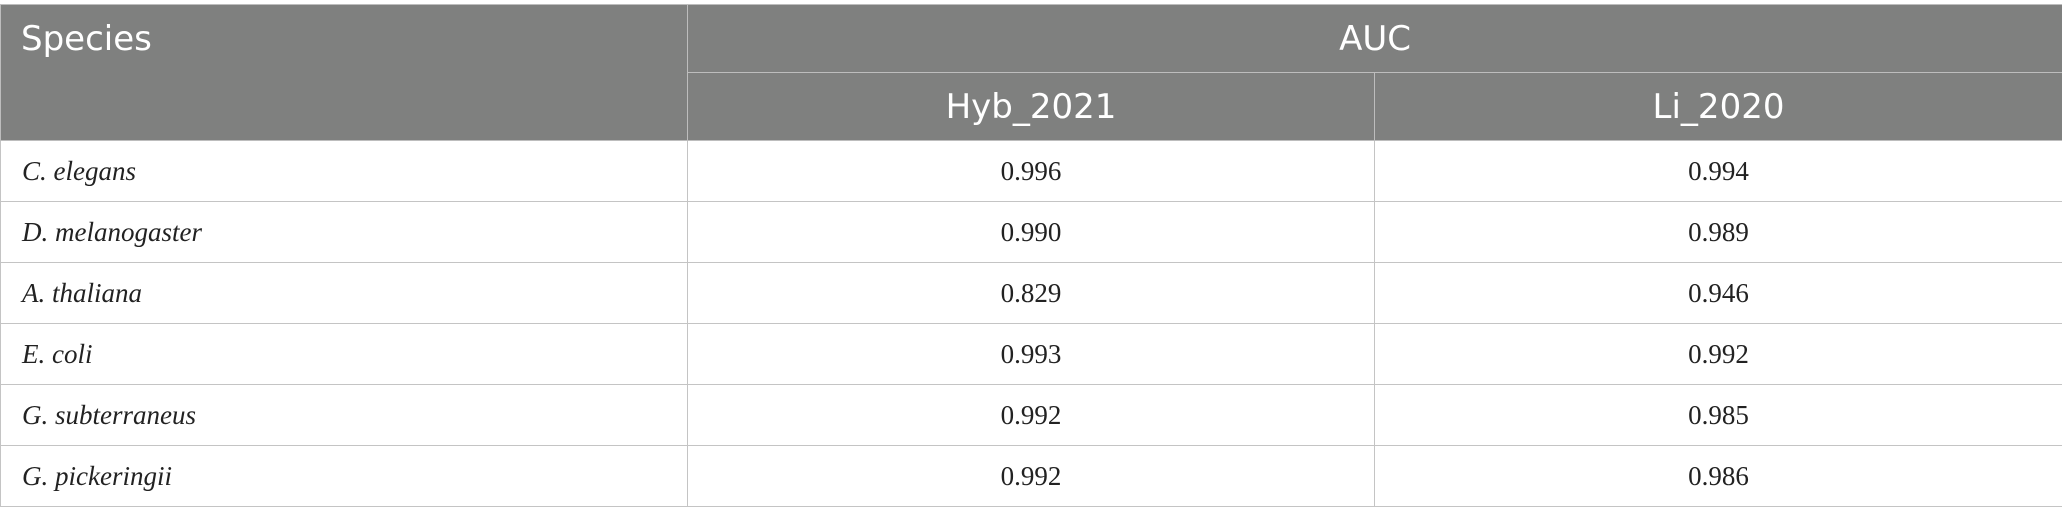  I want to click on hyb-2021-column-header: Hyb_2021, so click(1031, 106).